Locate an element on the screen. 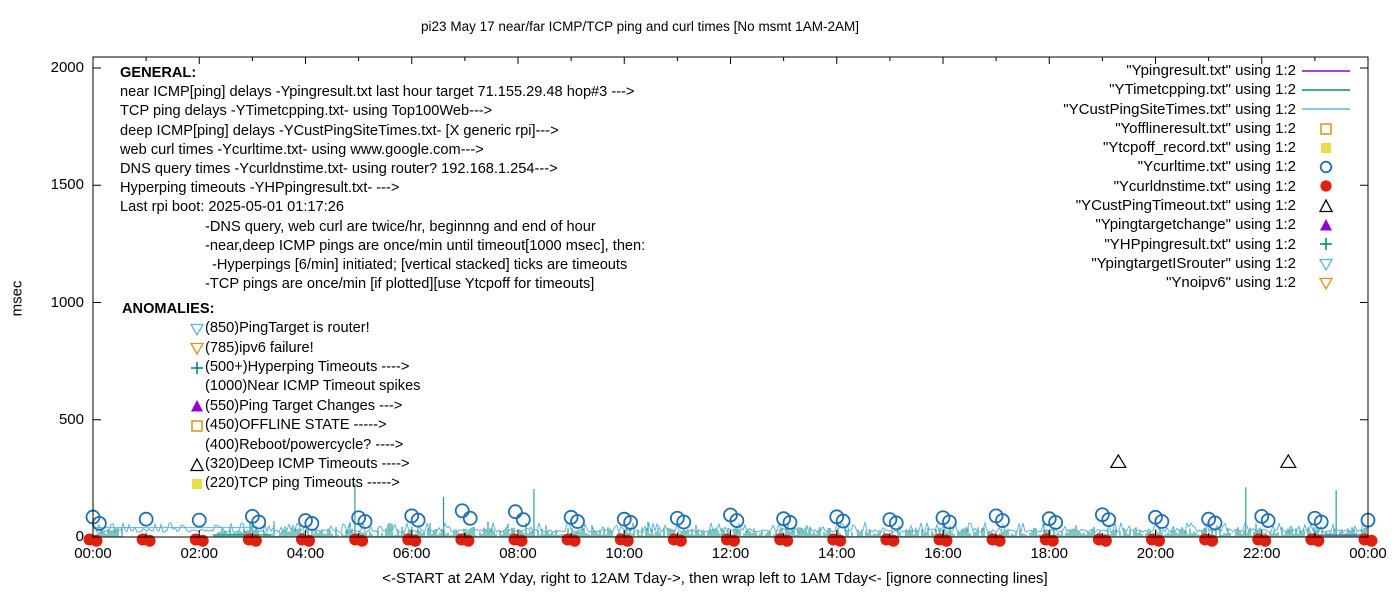 Image resolution: width=1400 pixels, height=600 pixels. anomaly-item: (220)TCP ping Timeouts -----> is located at coordinates (271, 483).